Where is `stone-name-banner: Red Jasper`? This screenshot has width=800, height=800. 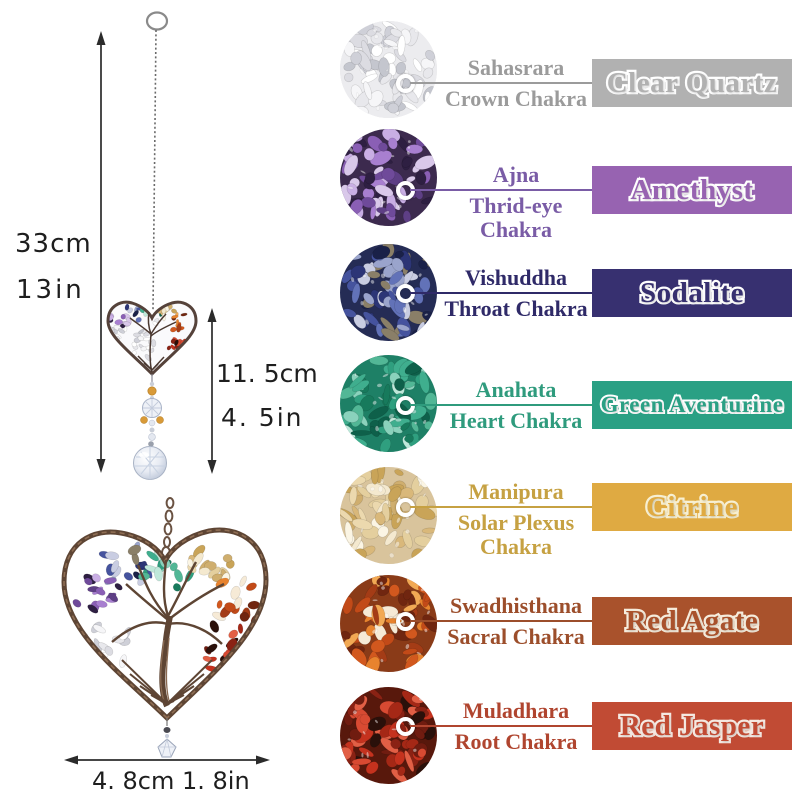
stone-name-banner: Red Jasper is located at coordinates (692, 726).